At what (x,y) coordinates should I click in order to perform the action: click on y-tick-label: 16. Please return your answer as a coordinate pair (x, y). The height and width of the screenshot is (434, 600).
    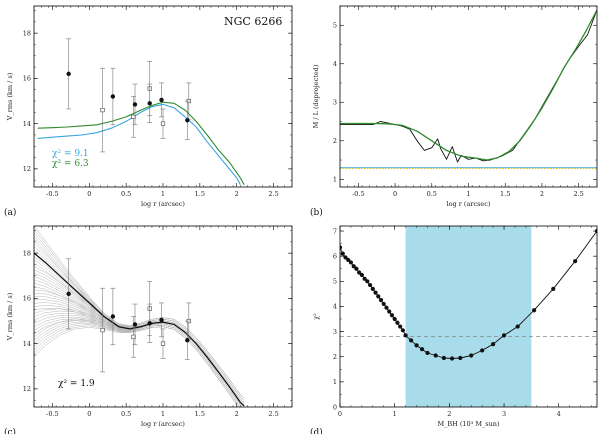
    Looking at the image, I should click on (27, 79).